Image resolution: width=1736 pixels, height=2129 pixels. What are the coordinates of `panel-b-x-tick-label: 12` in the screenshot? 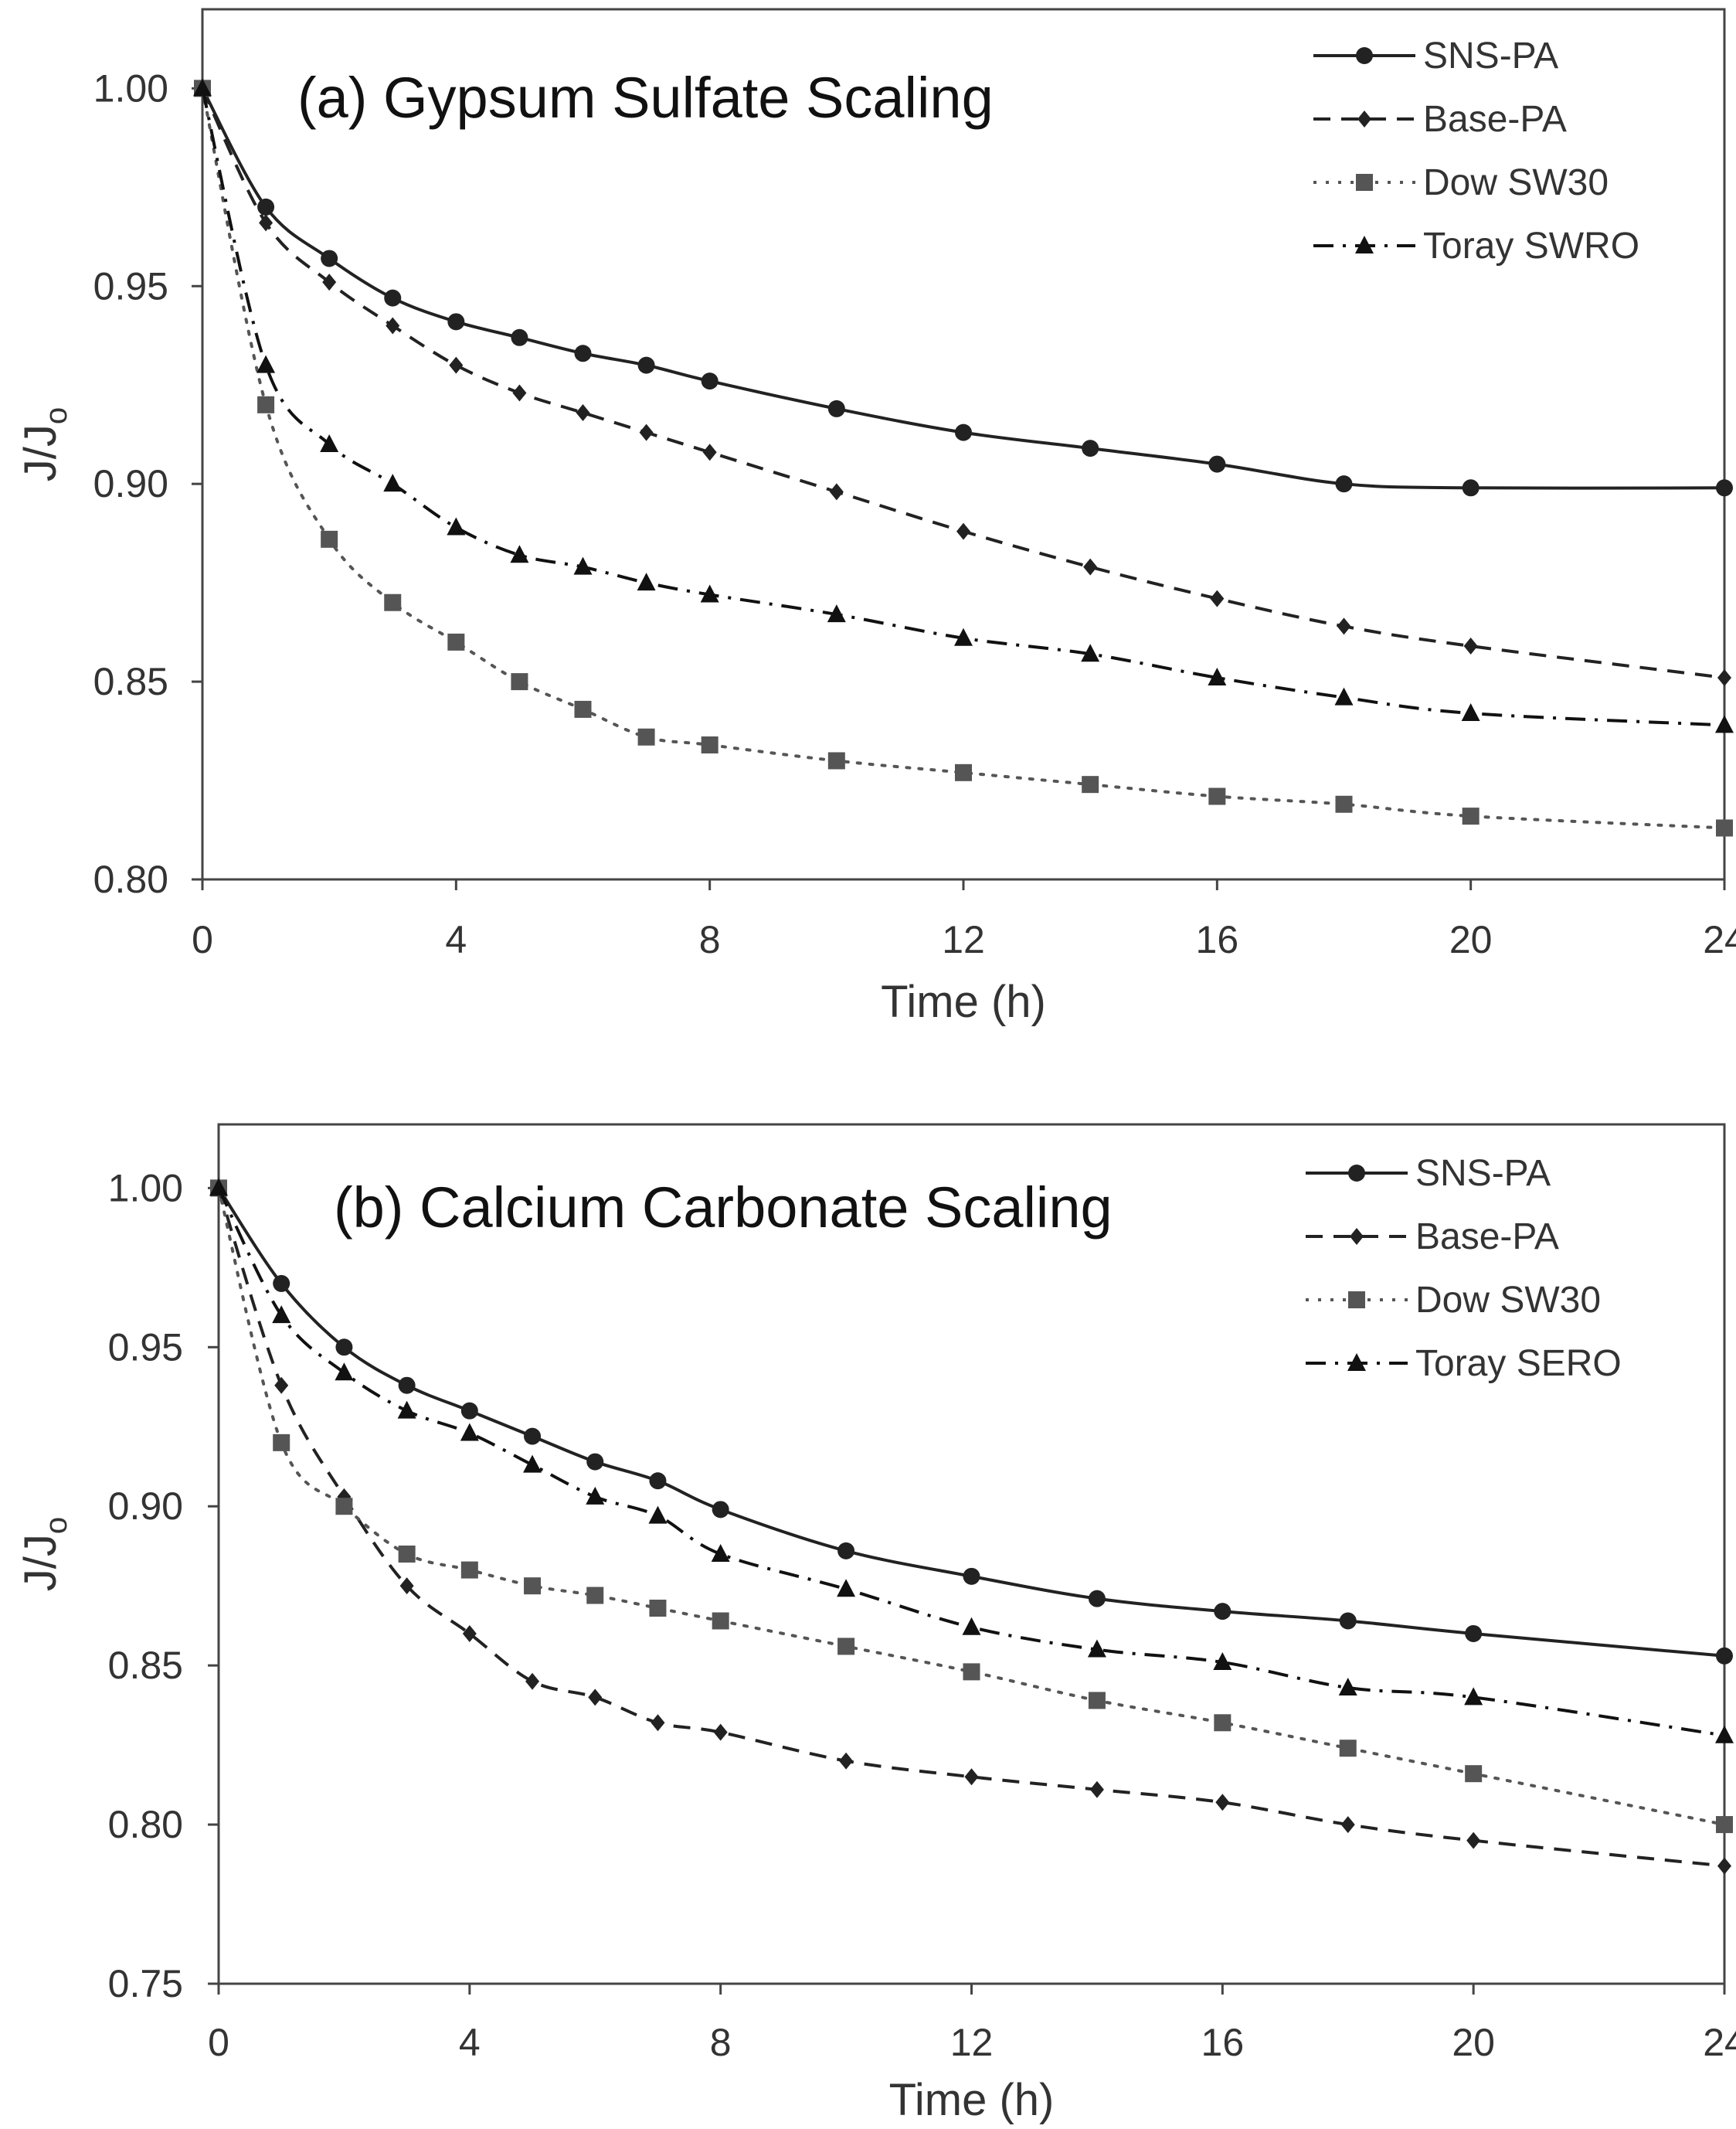 It's located at (972, 2042).